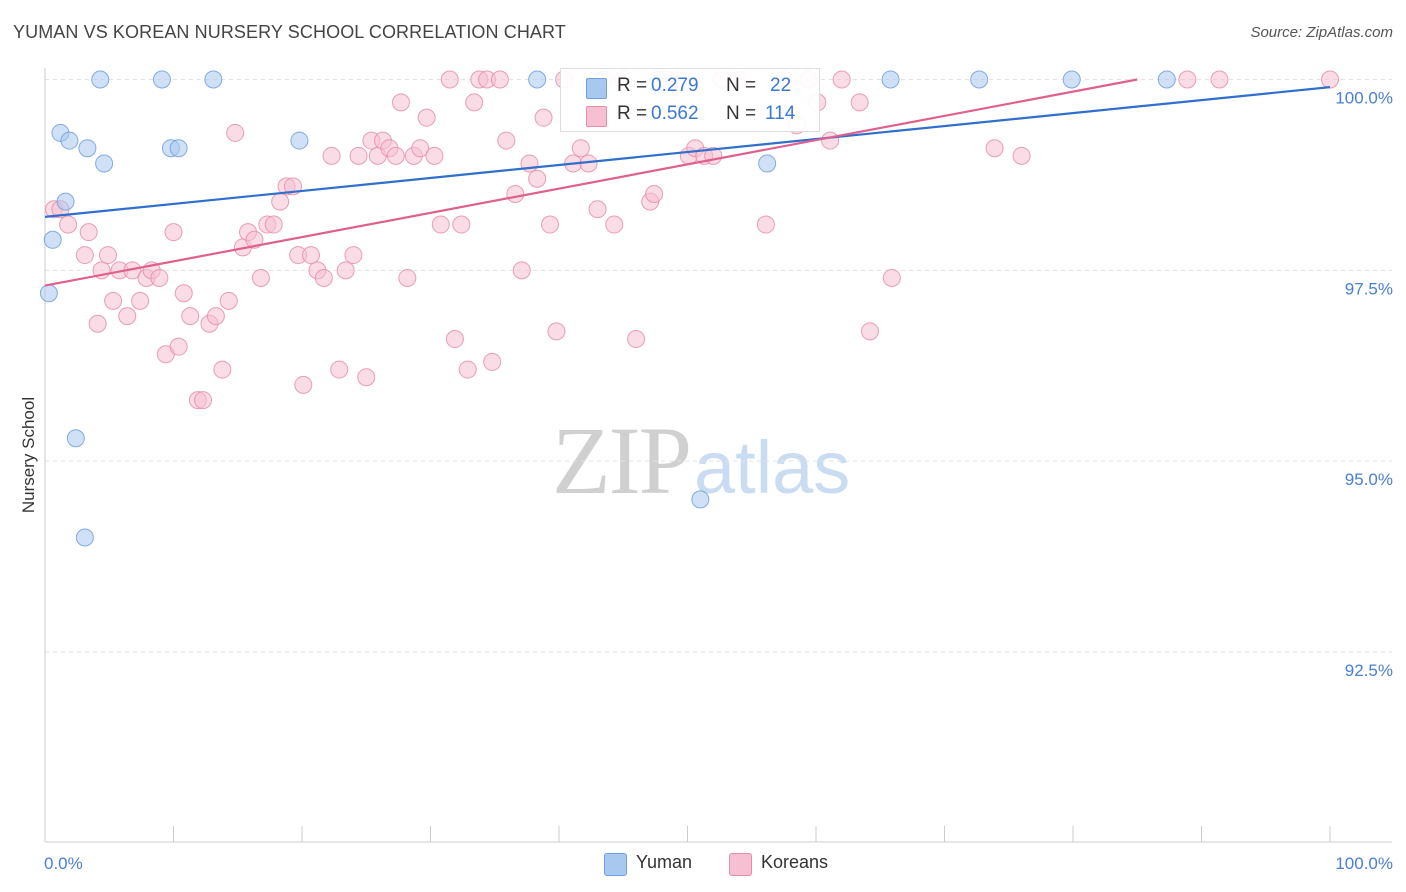 This screenshot has height=892, width=1406. Describe the element at coordinates (1321, 32) in the screenshot. I see `source-credit: Source: ZipAtlas.com` at that location.